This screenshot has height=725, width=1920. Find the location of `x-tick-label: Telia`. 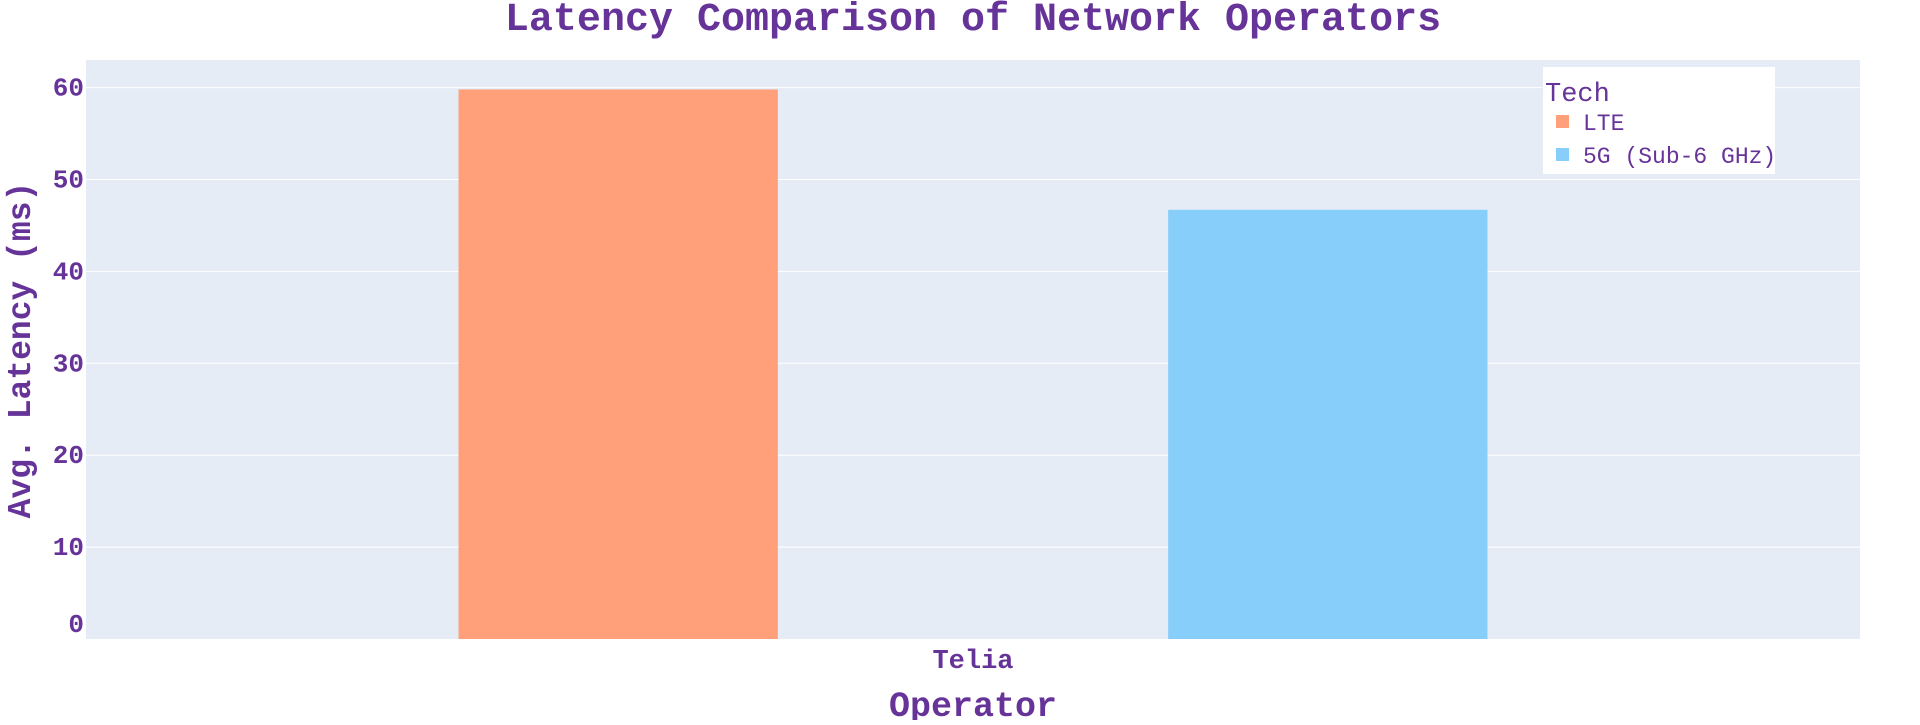

x-tick-label: Telia is located at coordinates (972, 662).